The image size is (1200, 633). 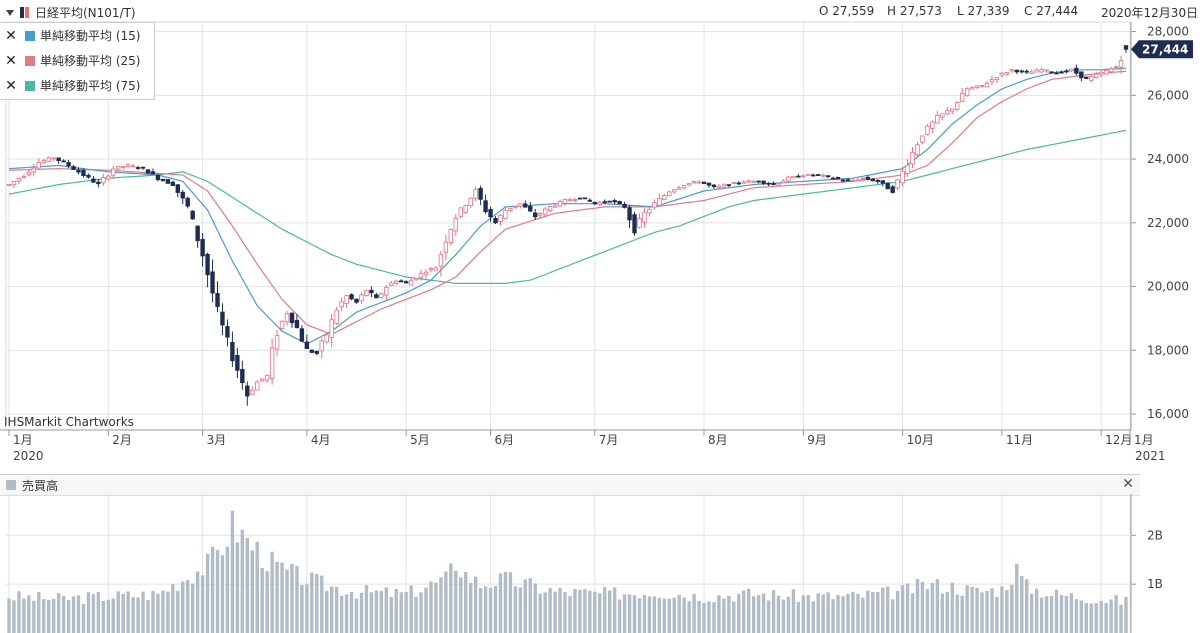 What do you see at coordinates (30, 35) in the screenshot?
I see `ma15-swatch` at bounding box center [30, 35].